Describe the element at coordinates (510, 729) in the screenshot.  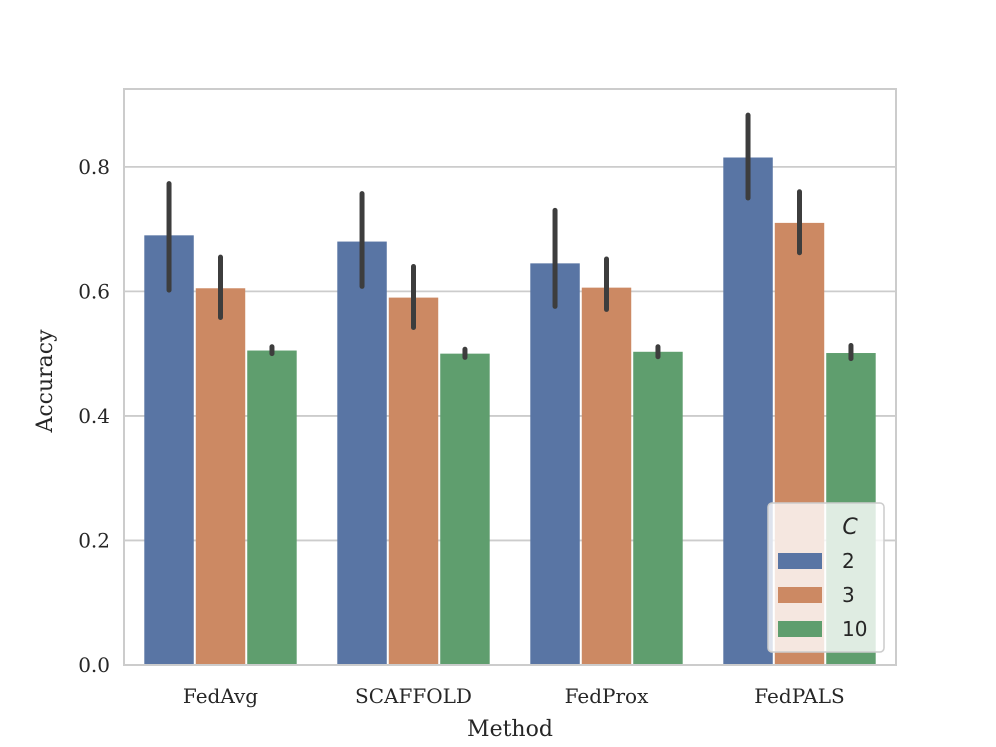
I see `x-axis-label: Method` at that location.